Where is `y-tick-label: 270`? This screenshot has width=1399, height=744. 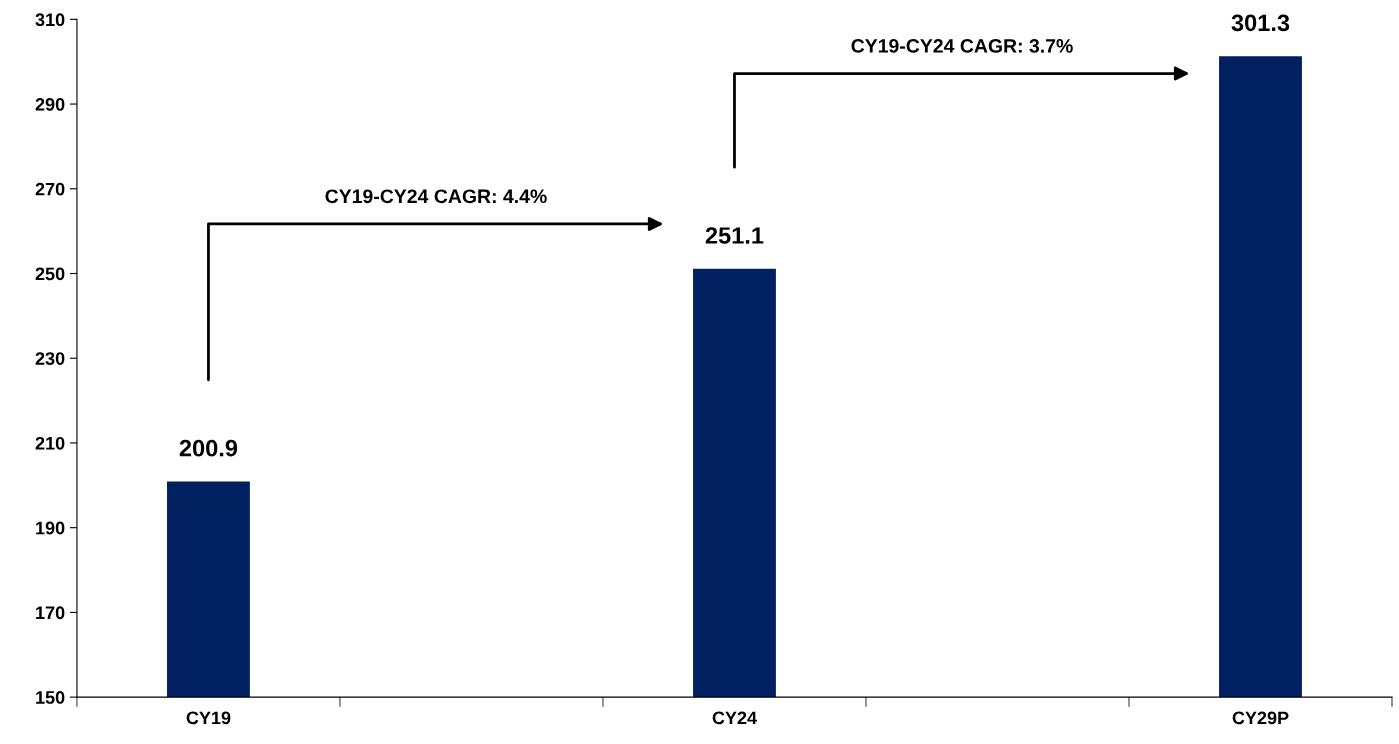 y-tick-label: 270 is located at coordinates (50, 189).